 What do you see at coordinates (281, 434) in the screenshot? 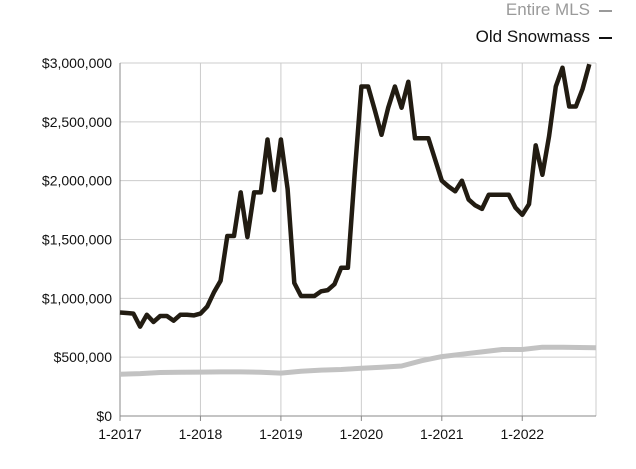
I see `x-tick-label: 1-2019` at bounding box center [281, 434].